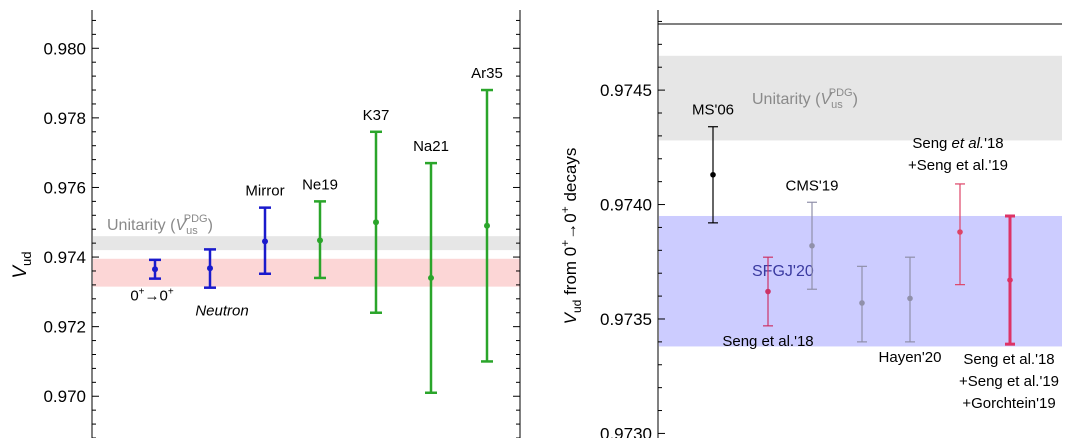  What do you see at coordinates (860, 281) in the screenshot?
I see `band-sfgj` at bounding box center [860, 281].